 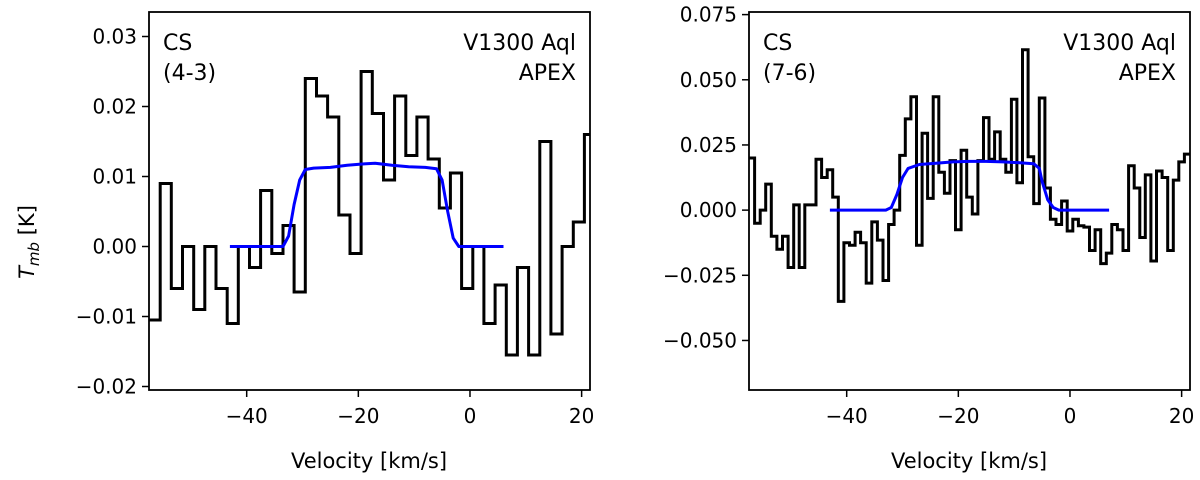 What do you see at coordinates (34, 254) in the screenshot?
I see `y-axis-label-subscript: mb` at bounding box center [34, 254].